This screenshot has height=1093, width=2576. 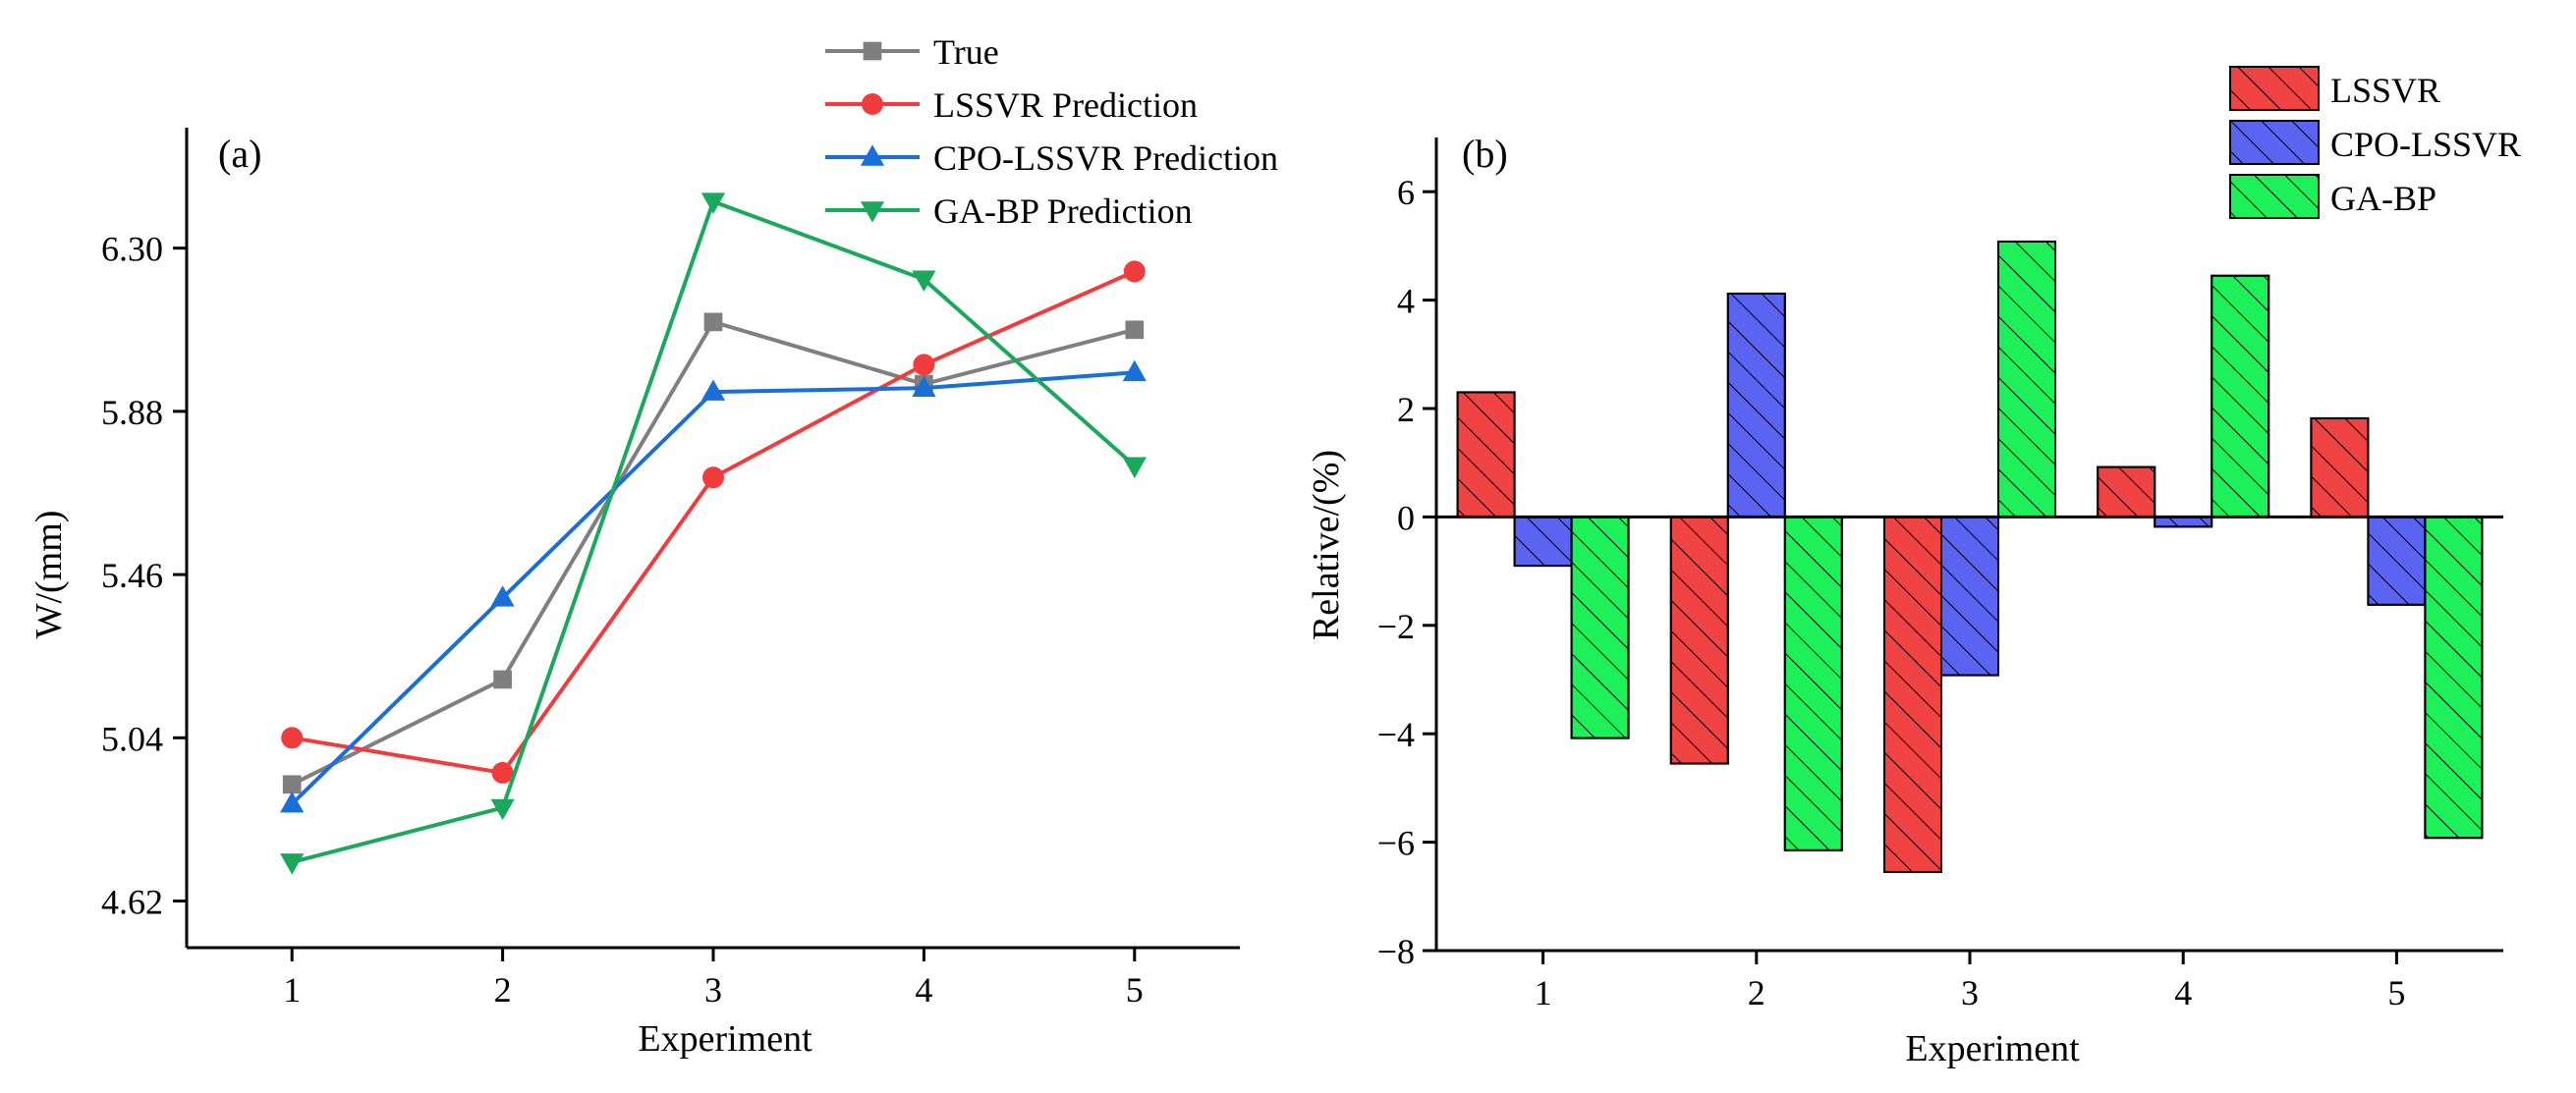 What do you see at coordinates (2385, 90) in the screenshot?
I see `legend-label-lssvr: LSSVR` at bounding box center [2385, 90].